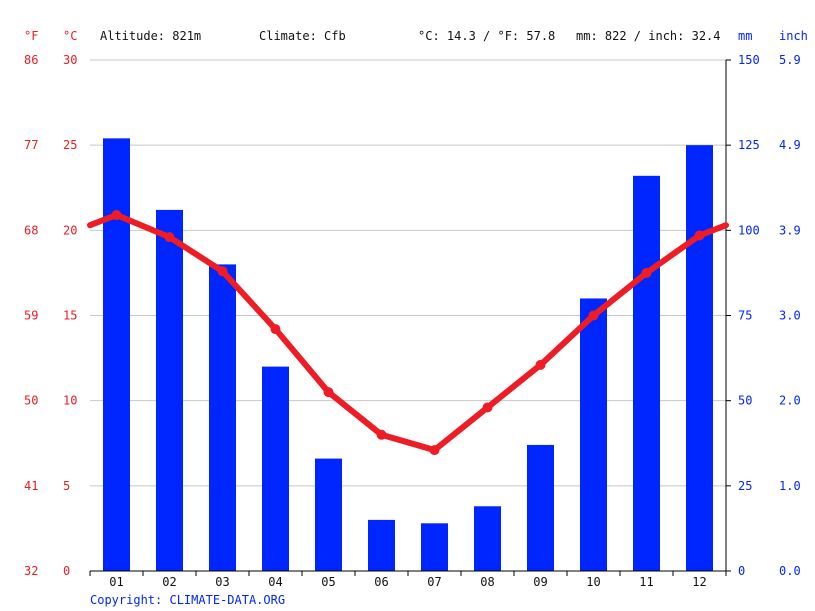  I want to click on month-label: 08, so click(487, 582).